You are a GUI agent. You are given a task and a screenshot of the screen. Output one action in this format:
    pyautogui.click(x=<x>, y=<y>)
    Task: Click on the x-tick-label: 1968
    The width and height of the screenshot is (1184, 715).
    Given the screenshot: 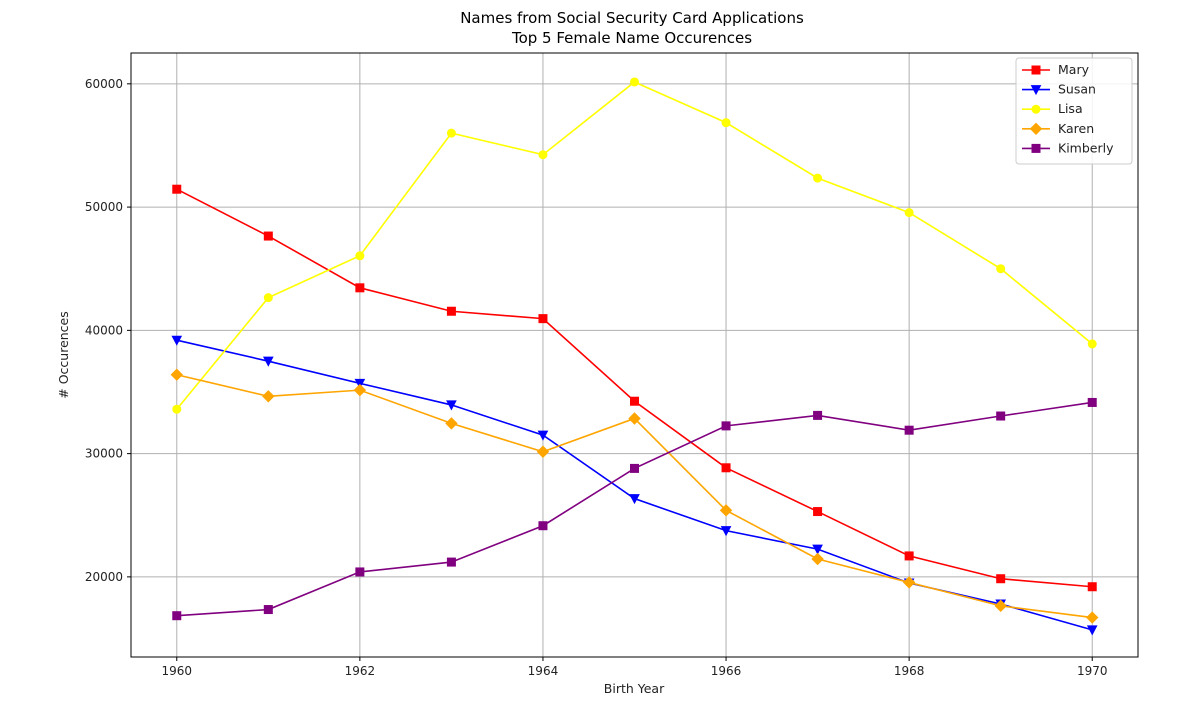 What is the action you would take?
    pyautogui.click(x=909, y=671)
    